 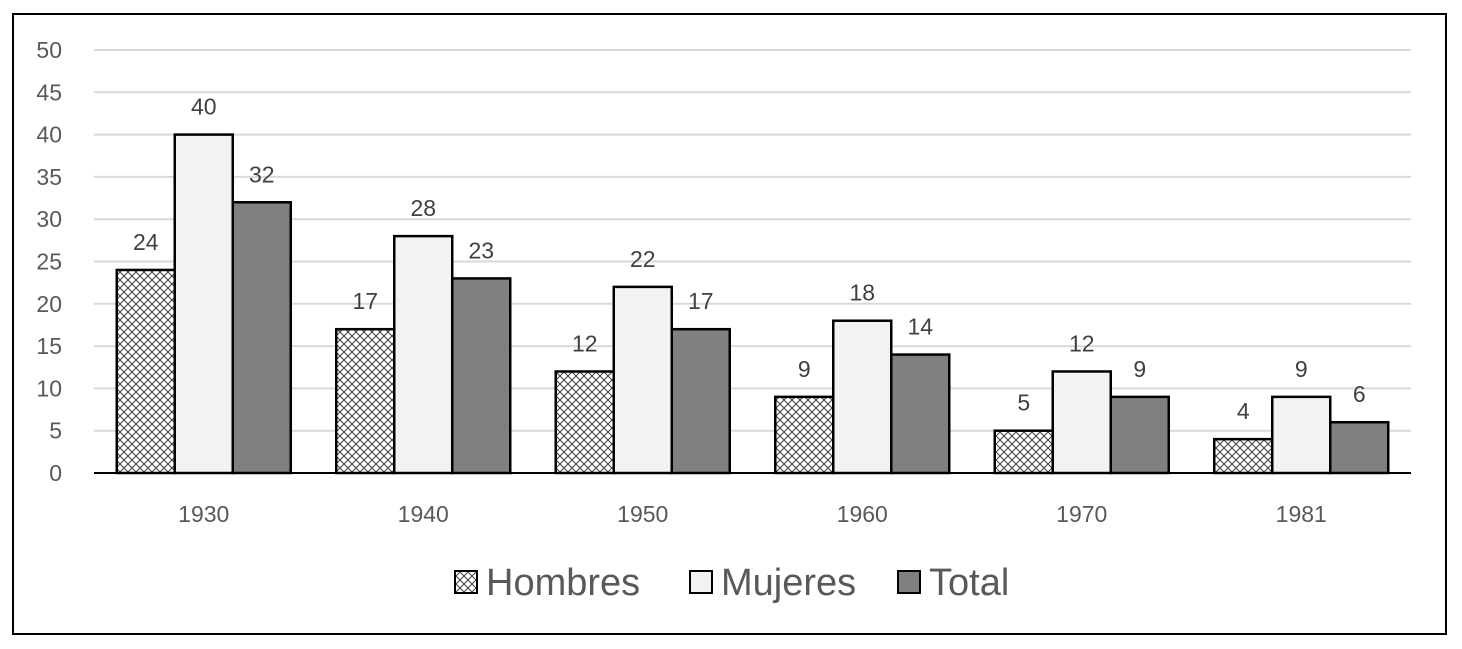 I want to click on y-tick-label-40: 40, so click(x=49, y=135).